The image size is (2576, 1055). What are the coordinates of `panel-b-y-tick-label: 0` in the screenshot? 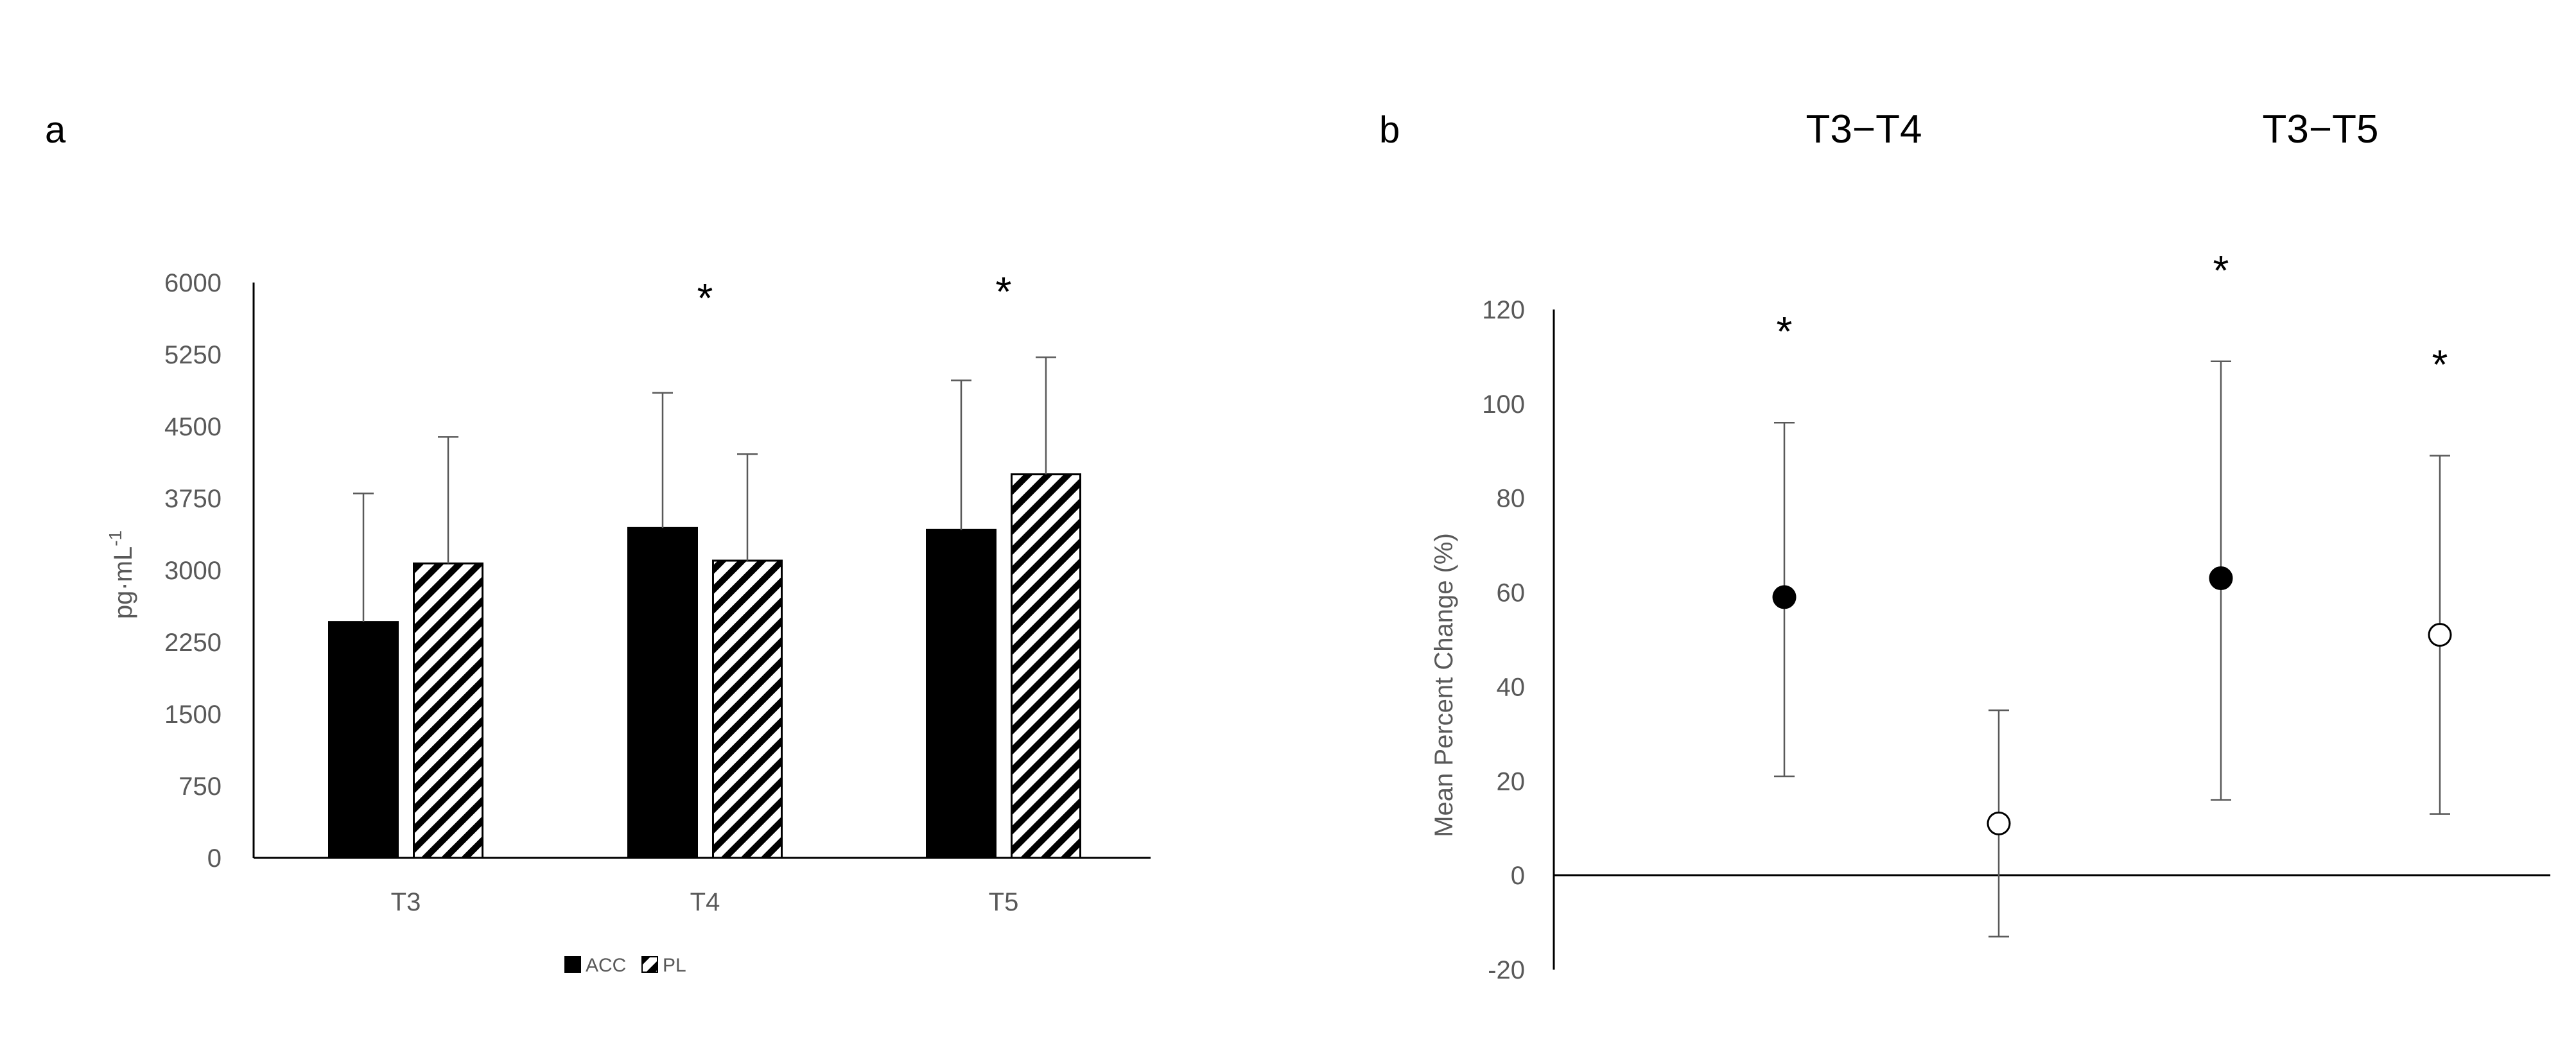 It's located at (1518, 876).